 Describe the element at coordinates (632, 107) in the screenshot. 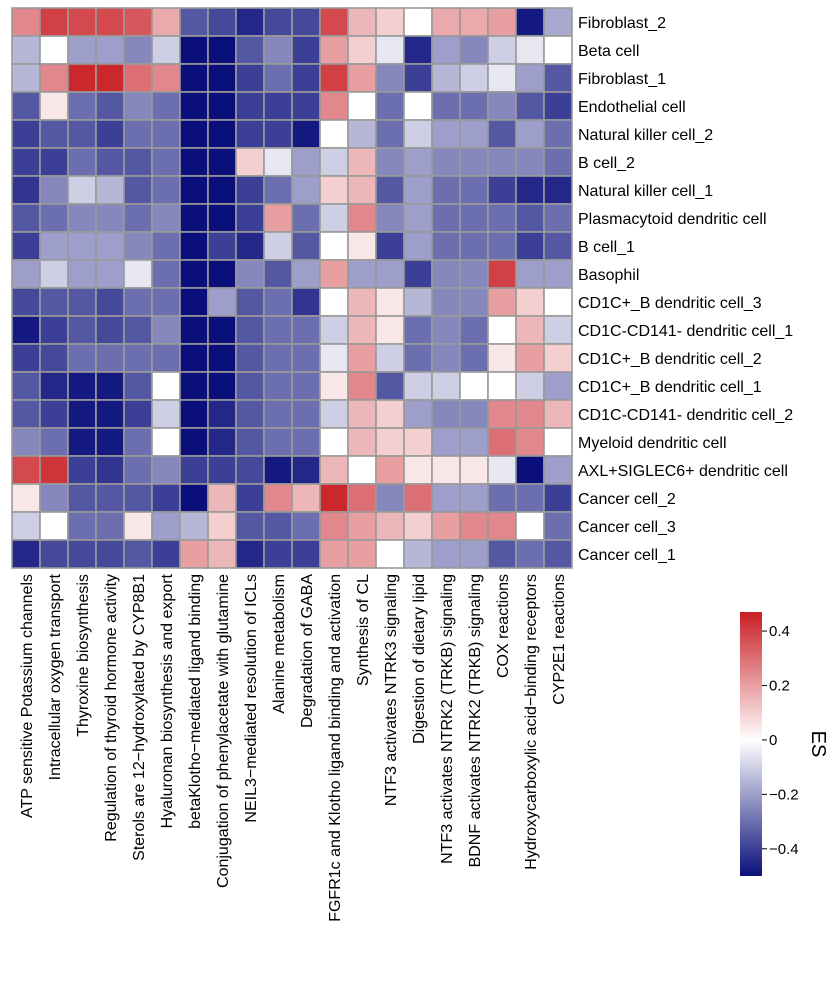

I see `row-label: Endothelial cell` at that location.